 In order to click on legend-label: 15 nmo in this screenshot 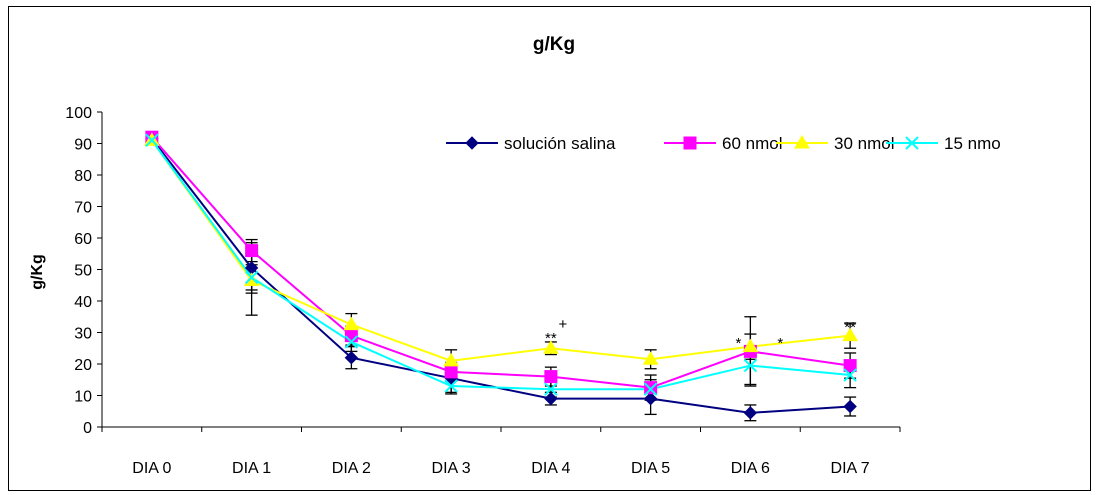, I will do `click(972, 143)`.